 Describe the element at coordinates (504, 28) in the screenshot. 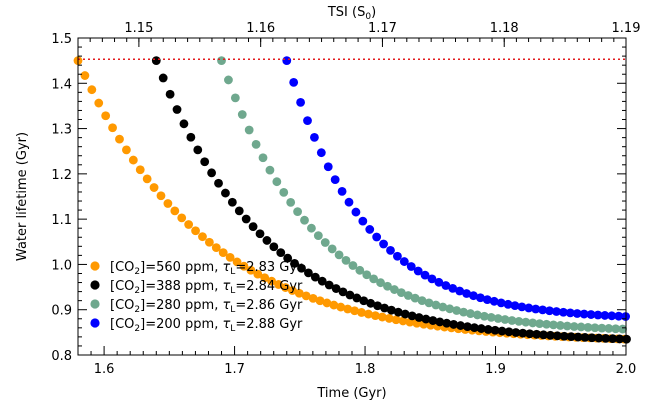

I see `x2-tick-label: 1.18` at that location.